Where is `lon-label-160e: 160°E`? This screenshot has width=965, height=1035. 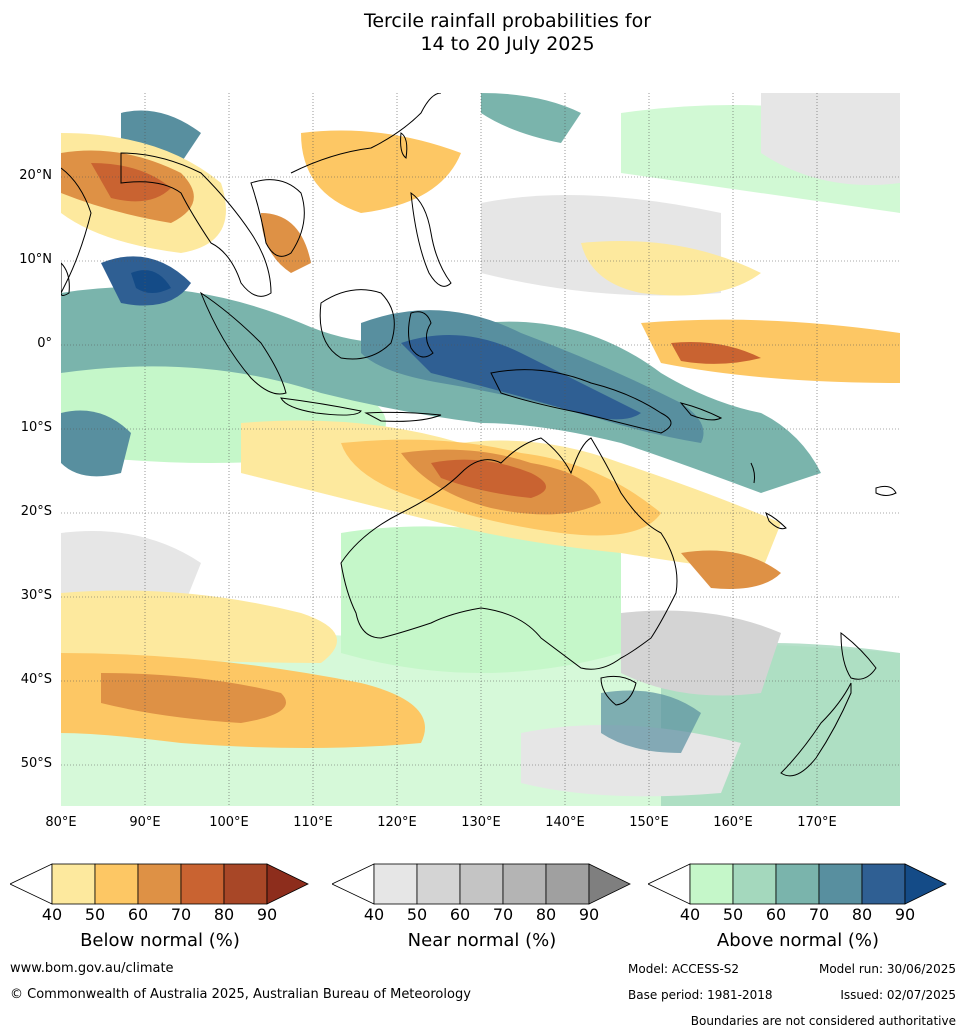
lon-label-160e: 160°E is located at coordinates (733, 822).